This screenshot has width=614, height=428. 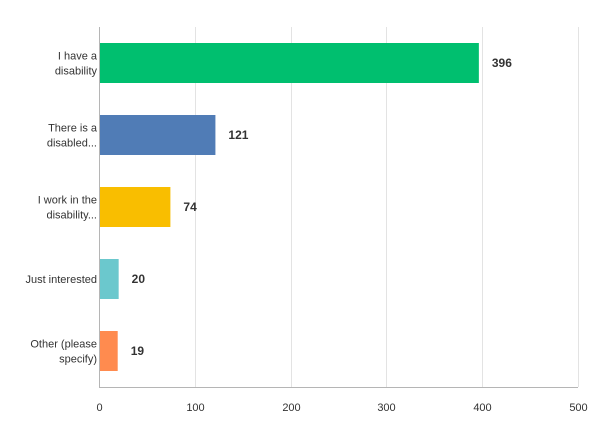 I want to click on x-tick-label: 100, so click(x=195, y=408).